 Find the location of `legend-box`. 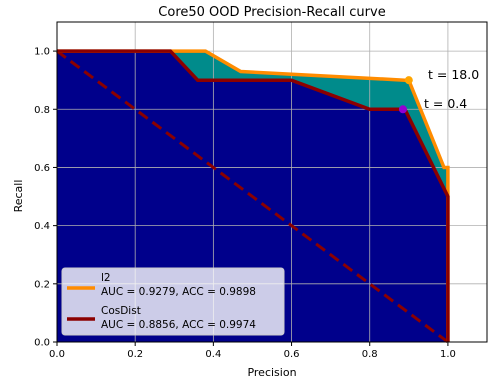

legend-box is located at coordinates (173, 301).